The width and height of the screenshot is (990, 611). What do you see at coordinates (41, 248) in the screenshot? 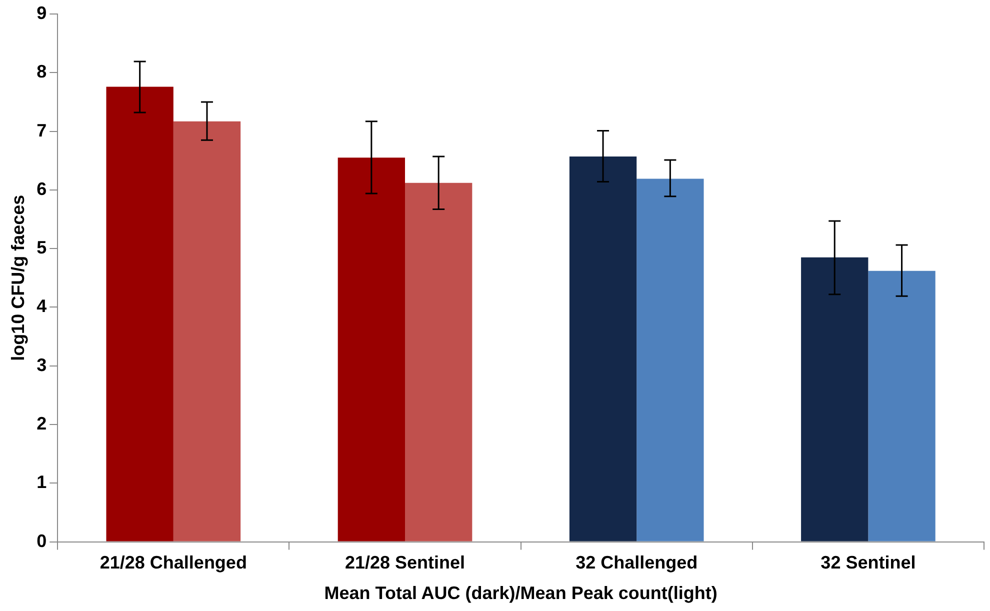
I see `y-tick-label: 5` at bounding box center [41, 248].